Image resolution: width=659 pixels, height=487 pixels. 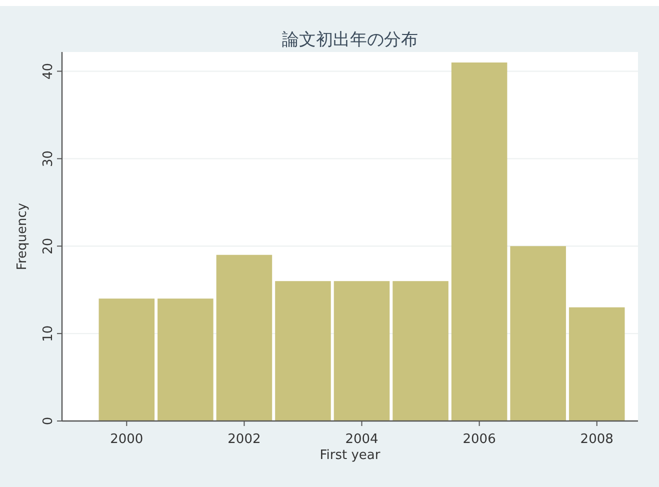 I want to click on y-tick-label: 0, so click(x=48, y=421).